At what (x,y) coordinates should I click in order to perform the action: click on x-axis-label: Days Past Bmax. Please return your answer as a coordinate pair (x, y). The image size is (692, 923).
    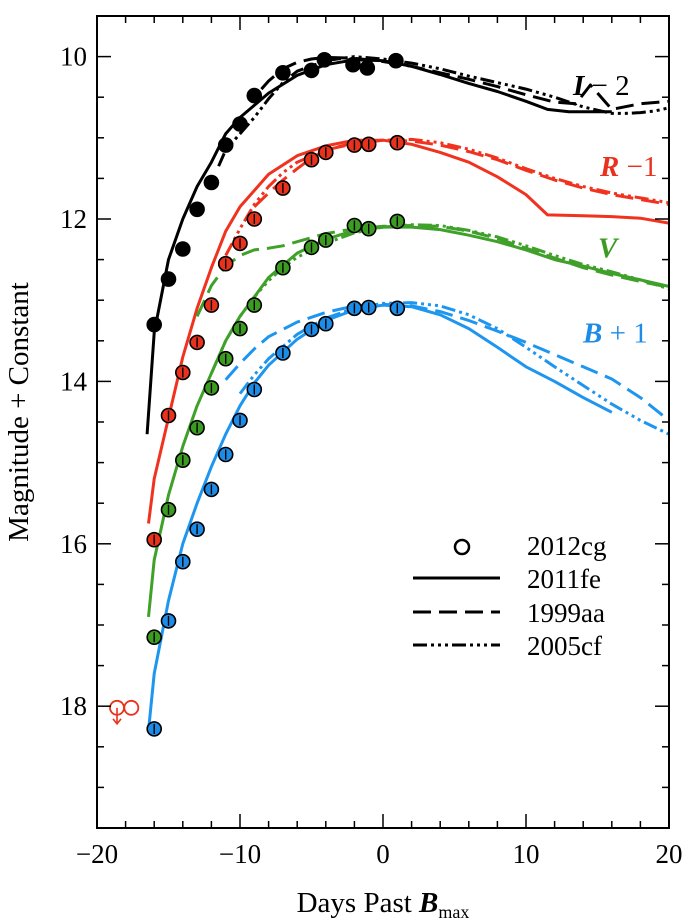
    Looking at the image, I should click on (383, 904).